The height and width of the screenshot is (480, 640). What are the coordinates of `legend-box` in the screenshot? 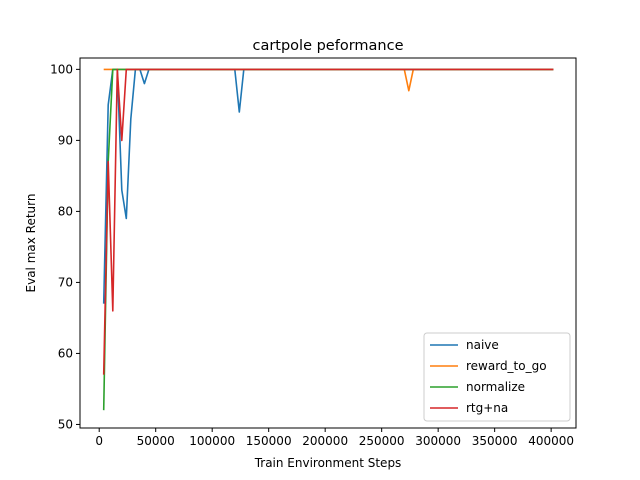 It's located at (497, 377).